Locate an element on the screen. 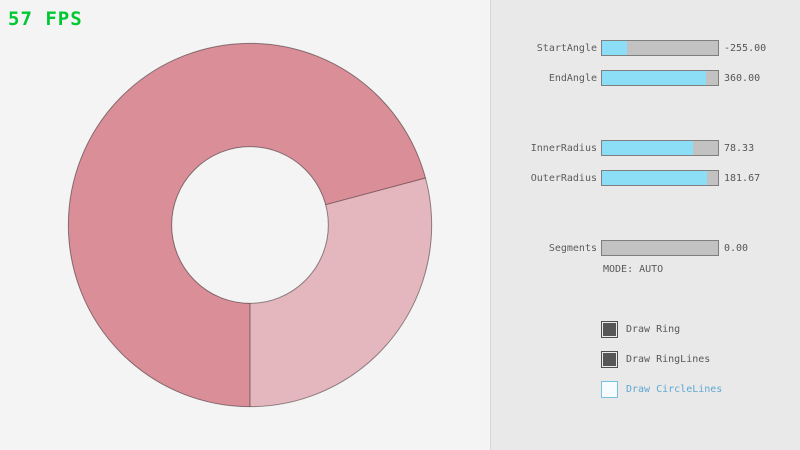 Image resolution: width=800 pixels, height=450 pixels. outerradius-slider-row: OuterRadius 181.67 is located at coordinates (645, 178).